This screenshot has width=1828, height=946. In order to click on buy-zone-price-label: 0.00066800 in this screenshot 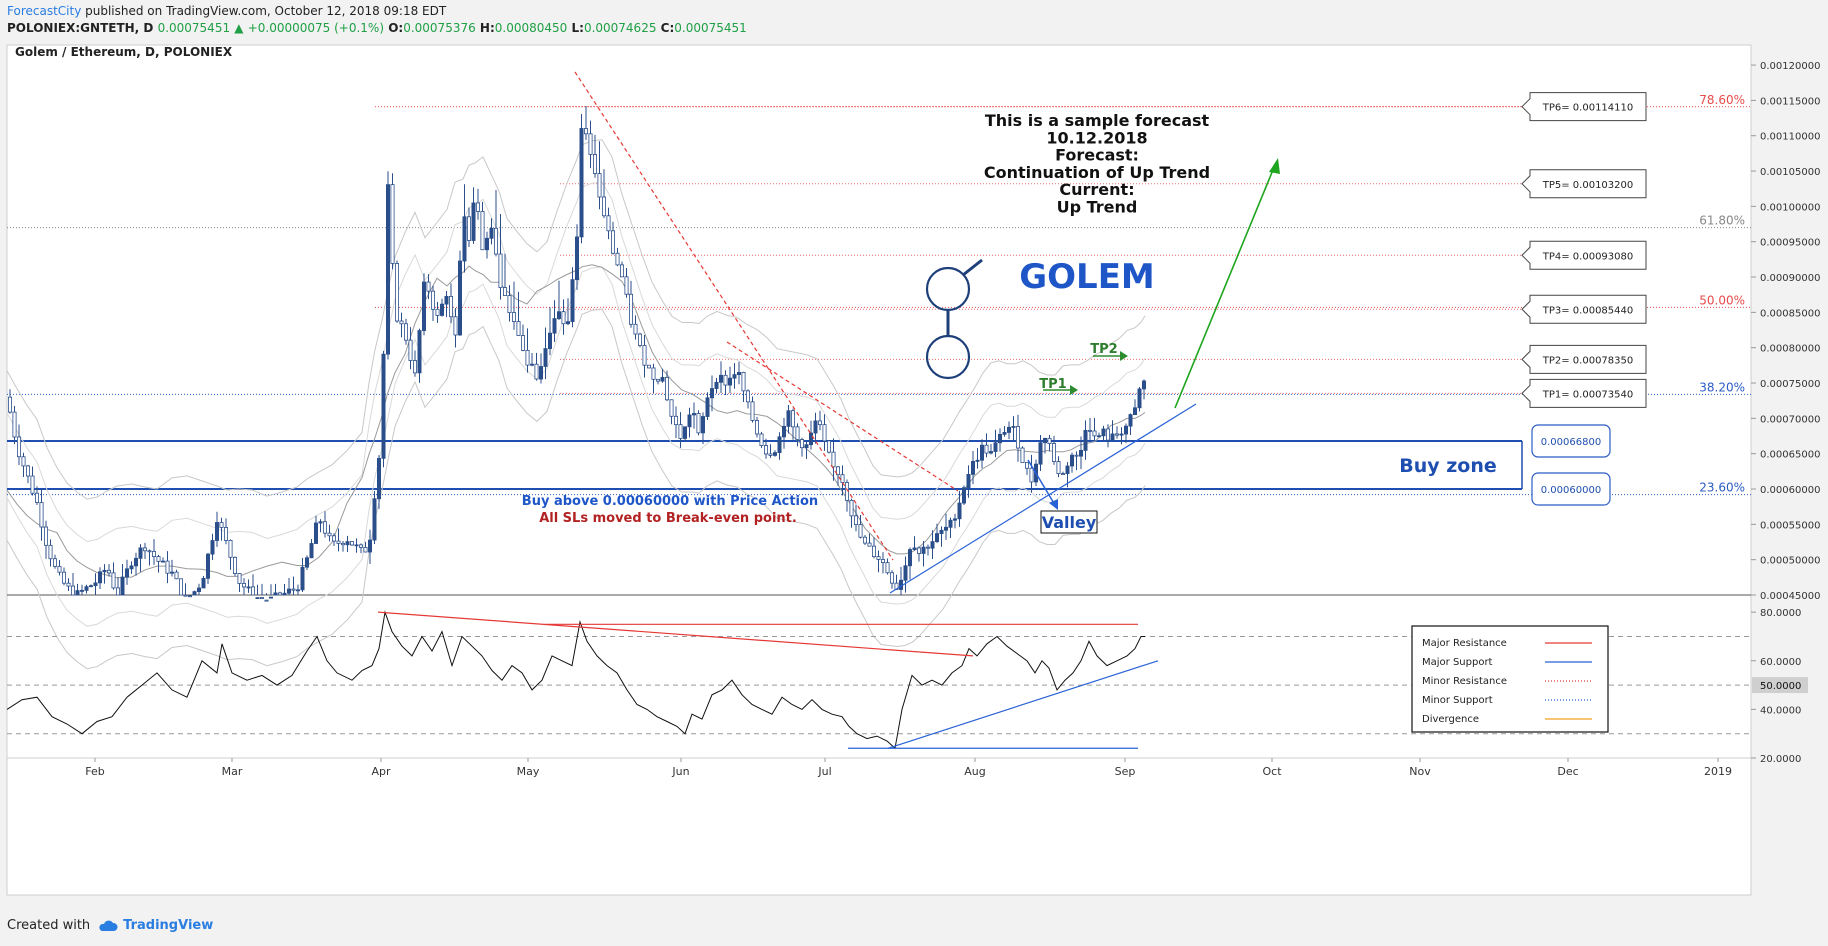, I will do `click(1571, 442)`.